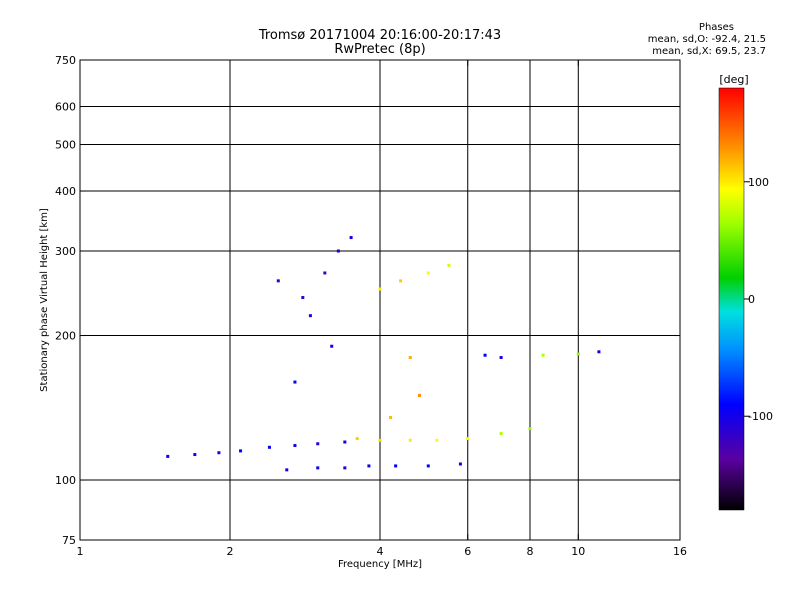 This screenshot has width=800, height=600. What do you see at coordinates (65, 60) in the screenshot?
I see `y-tick-label: 750` at bounding box center [65, 60].